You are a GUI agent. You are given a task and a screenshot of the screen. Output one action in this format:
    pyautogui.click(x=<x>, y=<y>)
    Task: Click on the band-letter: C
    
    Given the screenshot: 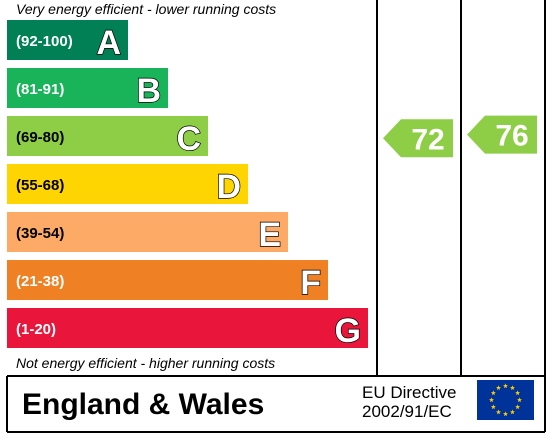 What is the action you would take?
    pyautogui.click(x=188, y=139)
    